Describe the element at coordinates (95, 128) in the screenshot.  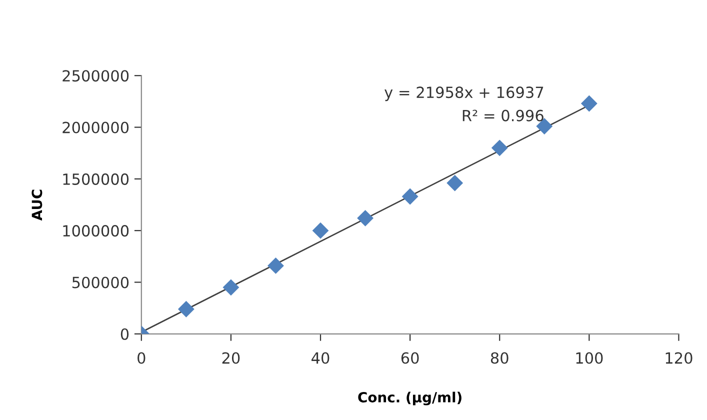
I see `y-tick-label: 2000000` at that location.